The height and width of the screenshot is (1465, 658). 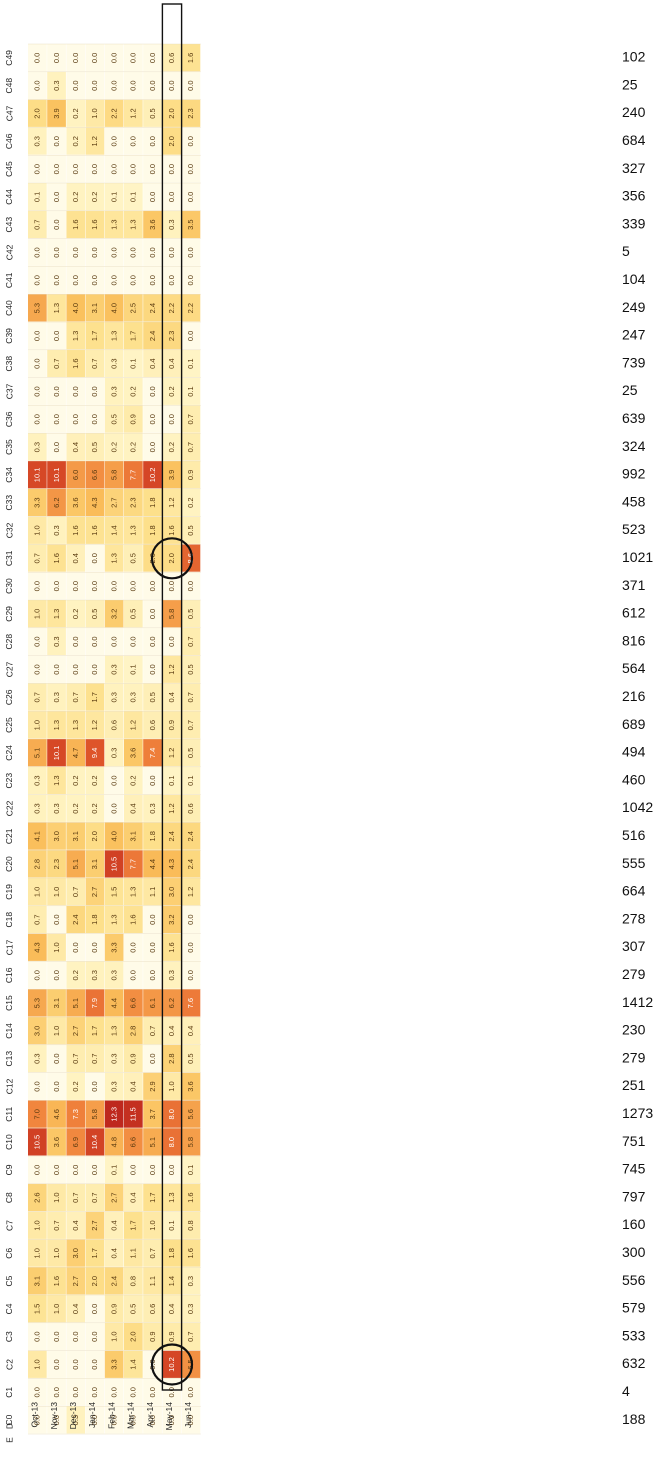 What do you see at coordinates (133, 836) in the screenshot?
I see `cell-value: 3.1` at bounding box center [133, 836].